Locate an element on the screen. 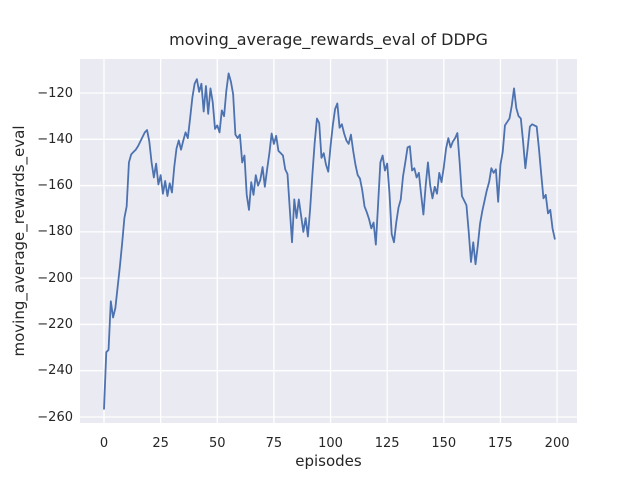 Image resolution: width=640 pixels, height=480 pixels. y-tick-label: −180 is located at coordinates (55, 232).